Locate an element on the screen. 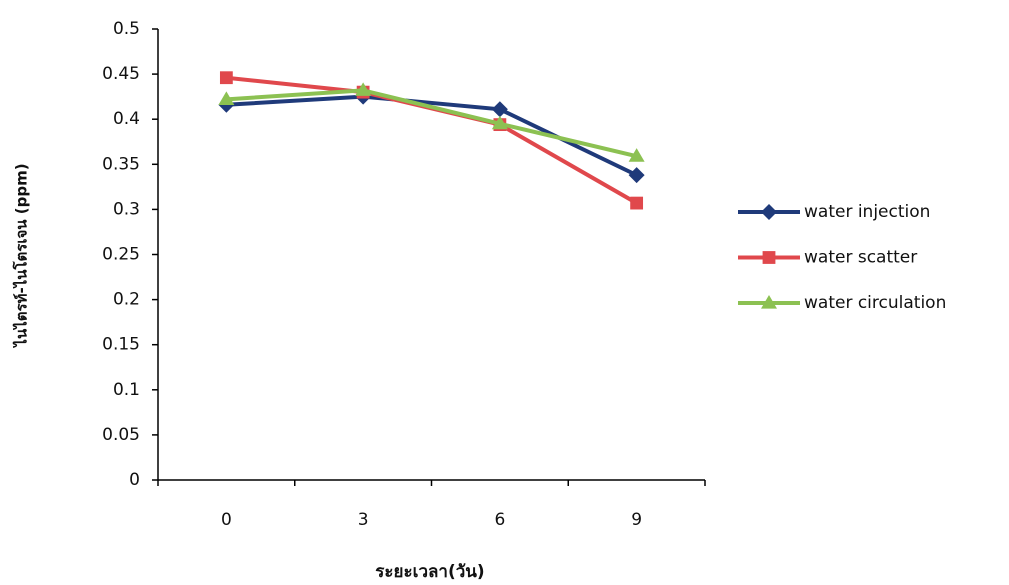 The height and width of the screenshot is (585, 1009). x-tick-label: 9 is located at coordinates (636, 520).